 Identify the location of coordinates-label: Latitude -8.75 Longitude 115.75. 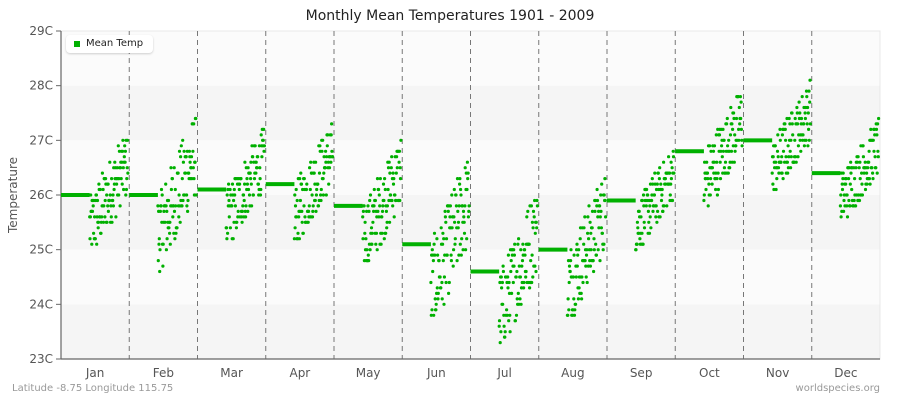
(93, 388).